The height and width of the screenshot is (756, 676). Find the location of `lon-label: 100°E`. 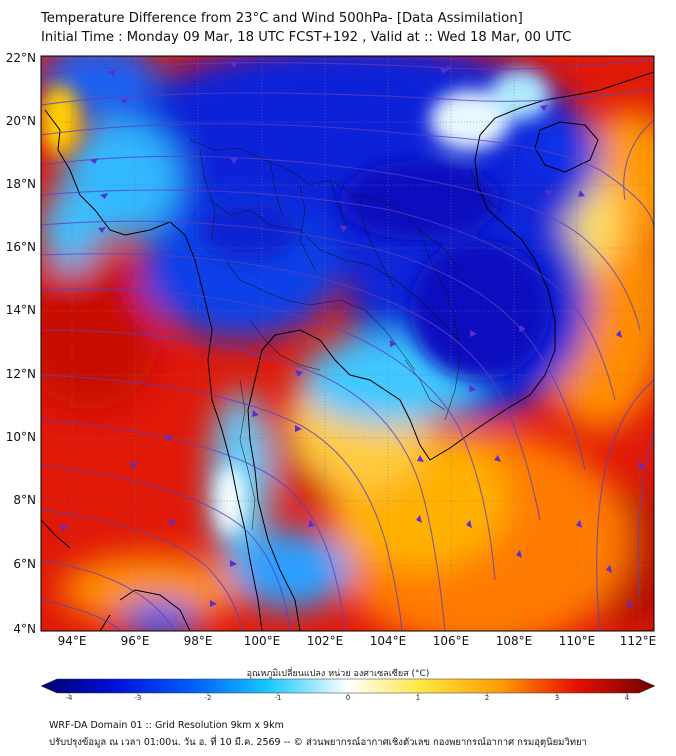

lon-label: 100°E is located at coordinates (262, 641).